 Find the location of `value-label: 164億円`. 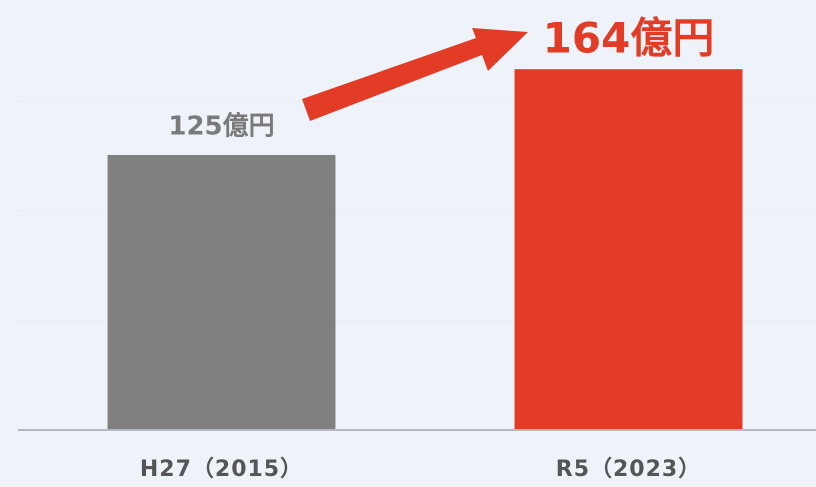

value-label: 164億円 is located at coordinates (629, 38).